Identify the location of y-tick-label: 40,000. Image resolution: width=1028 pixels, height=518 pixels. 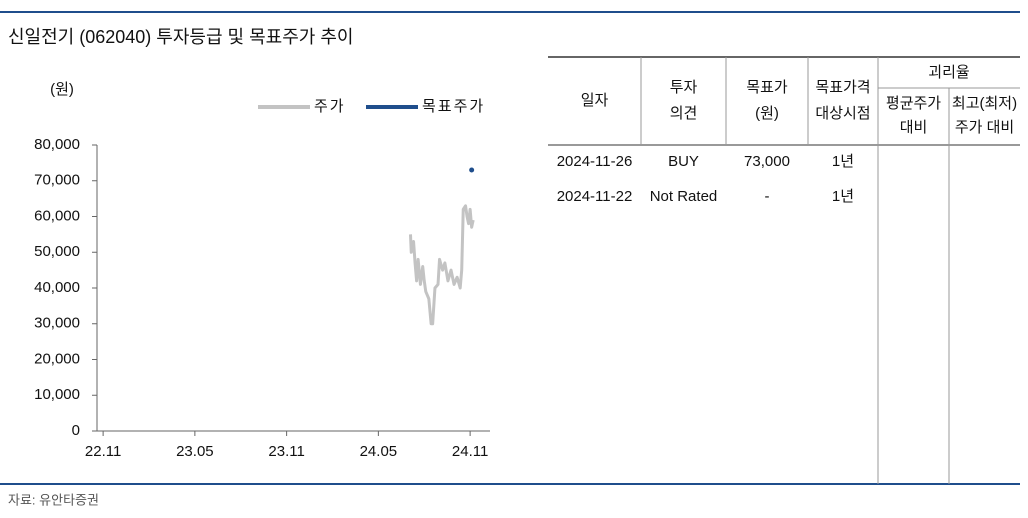
(57, 287).